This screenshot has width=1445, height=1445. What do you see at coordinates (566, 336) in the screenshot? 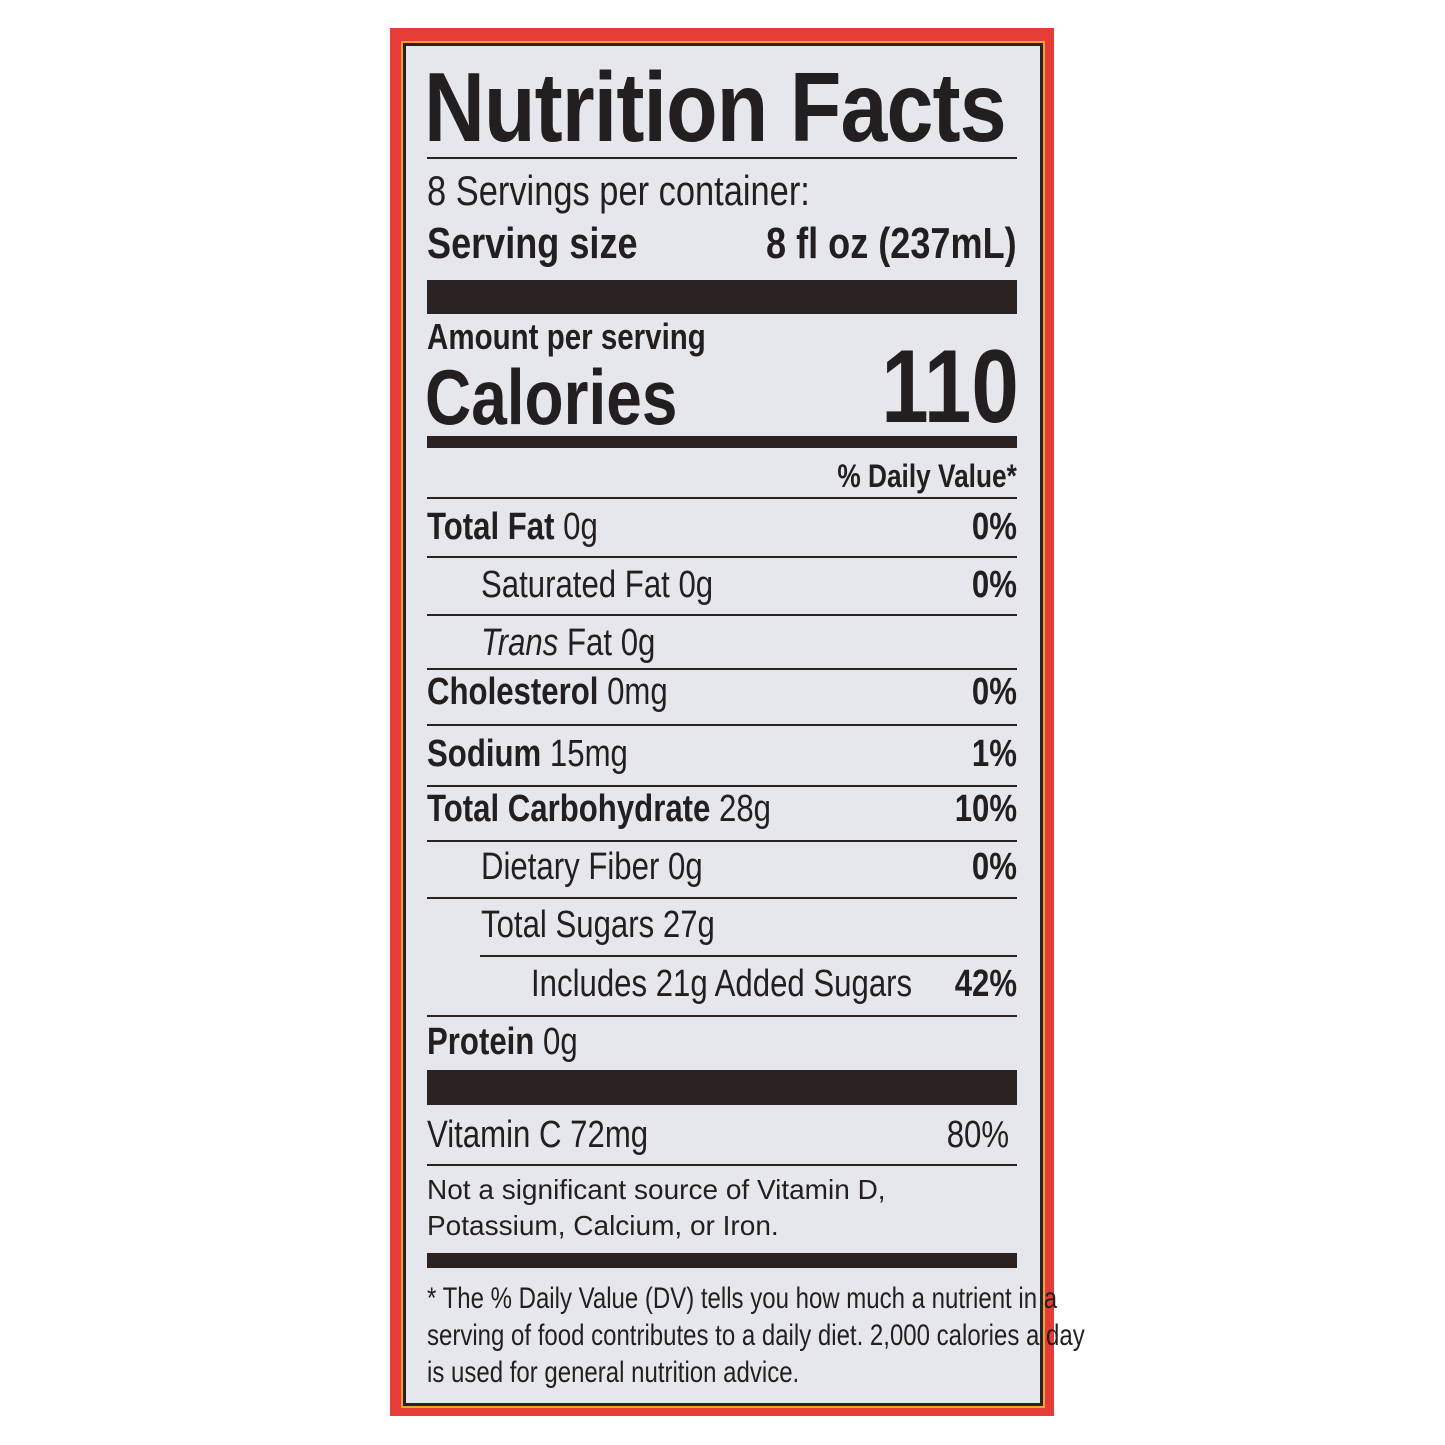
I see `amount-per-serving: Amount per serving` at bounding box center [566, 336].